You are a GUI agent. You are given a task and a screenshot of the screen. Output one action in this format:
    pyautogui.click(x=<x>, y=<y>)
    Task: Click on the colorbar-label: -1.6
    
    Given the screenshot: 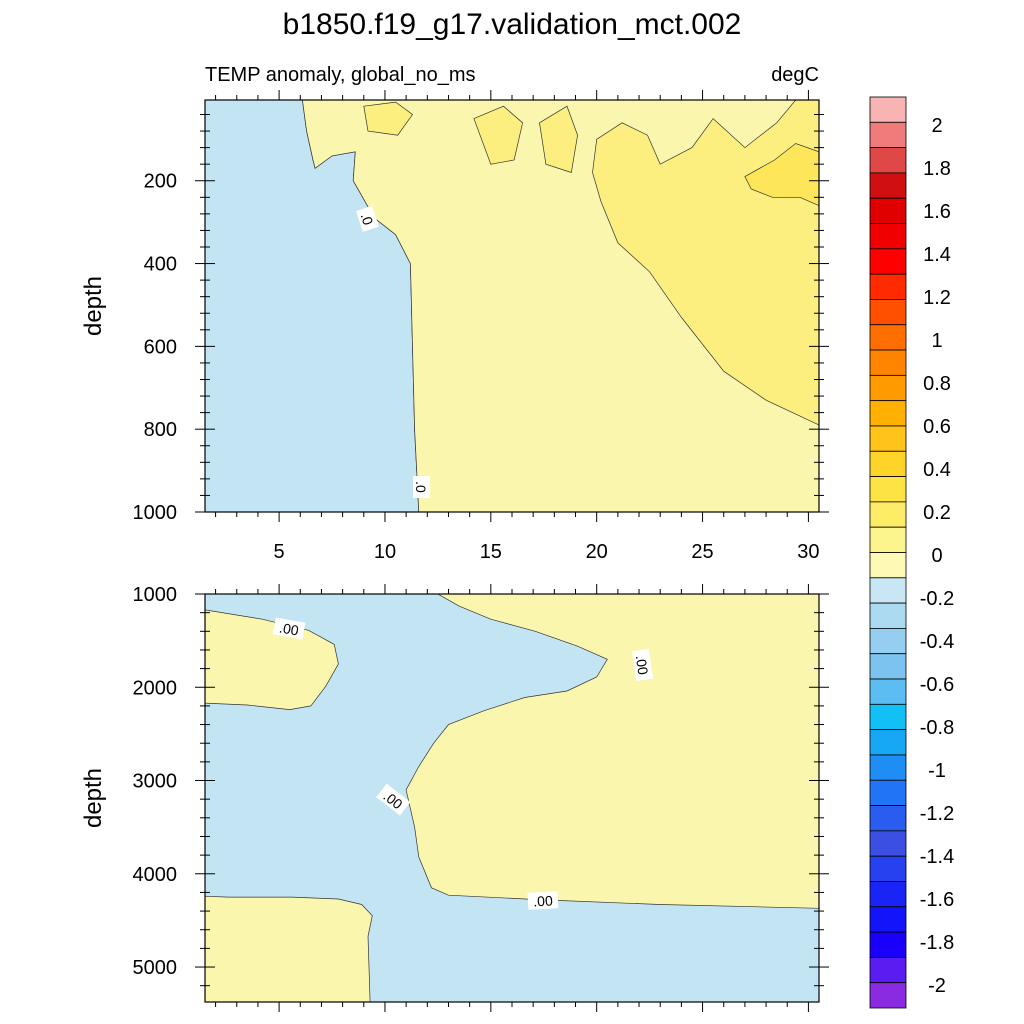 What is the action you would take?
    pyautogui.click(x=937, y=900)
    